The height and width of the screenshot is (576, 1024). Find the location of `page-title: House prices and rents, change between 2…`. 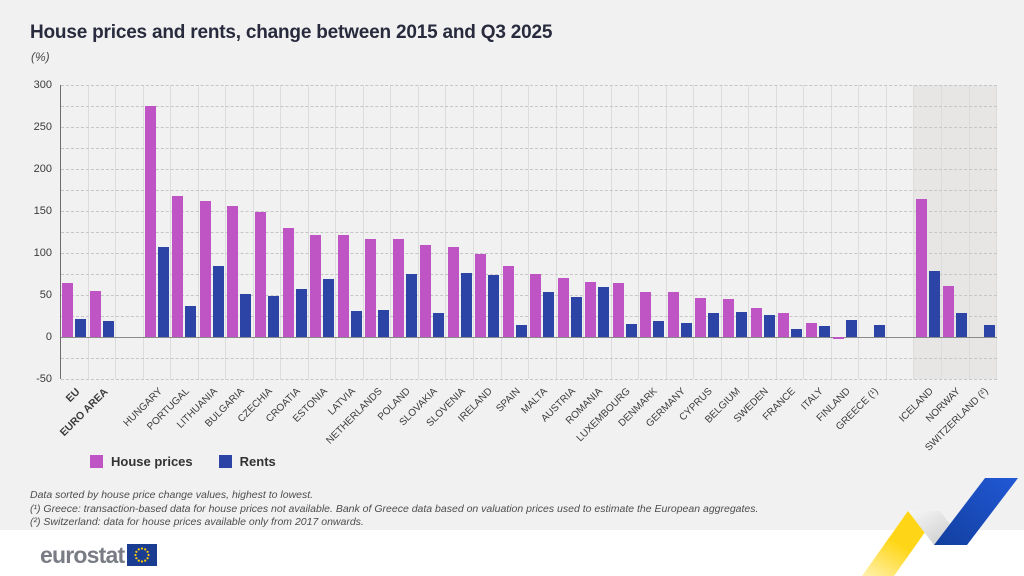

page-title: House prices and rents, change between 2… is located at coordinates (291, 32).